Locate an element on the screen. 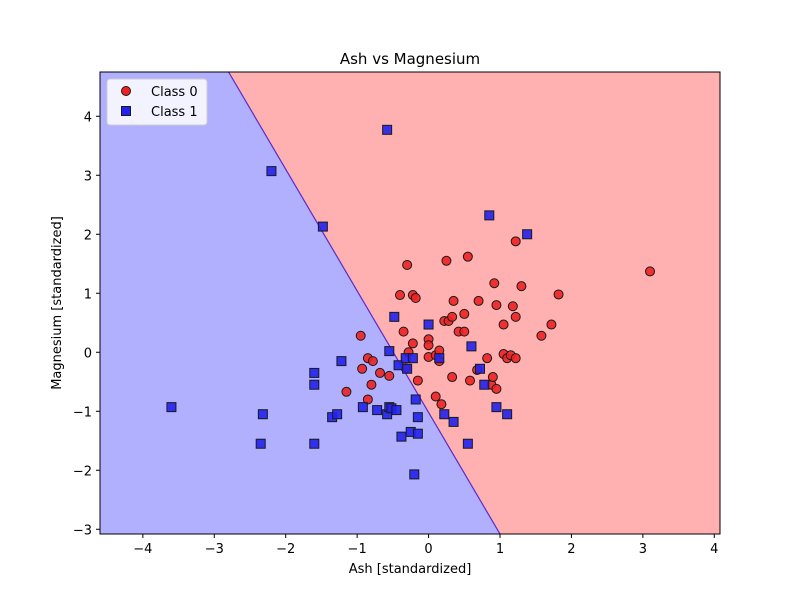 The image size is (800, 600). legend: Class 0 Class 1 is located at coordinates (157, 102).